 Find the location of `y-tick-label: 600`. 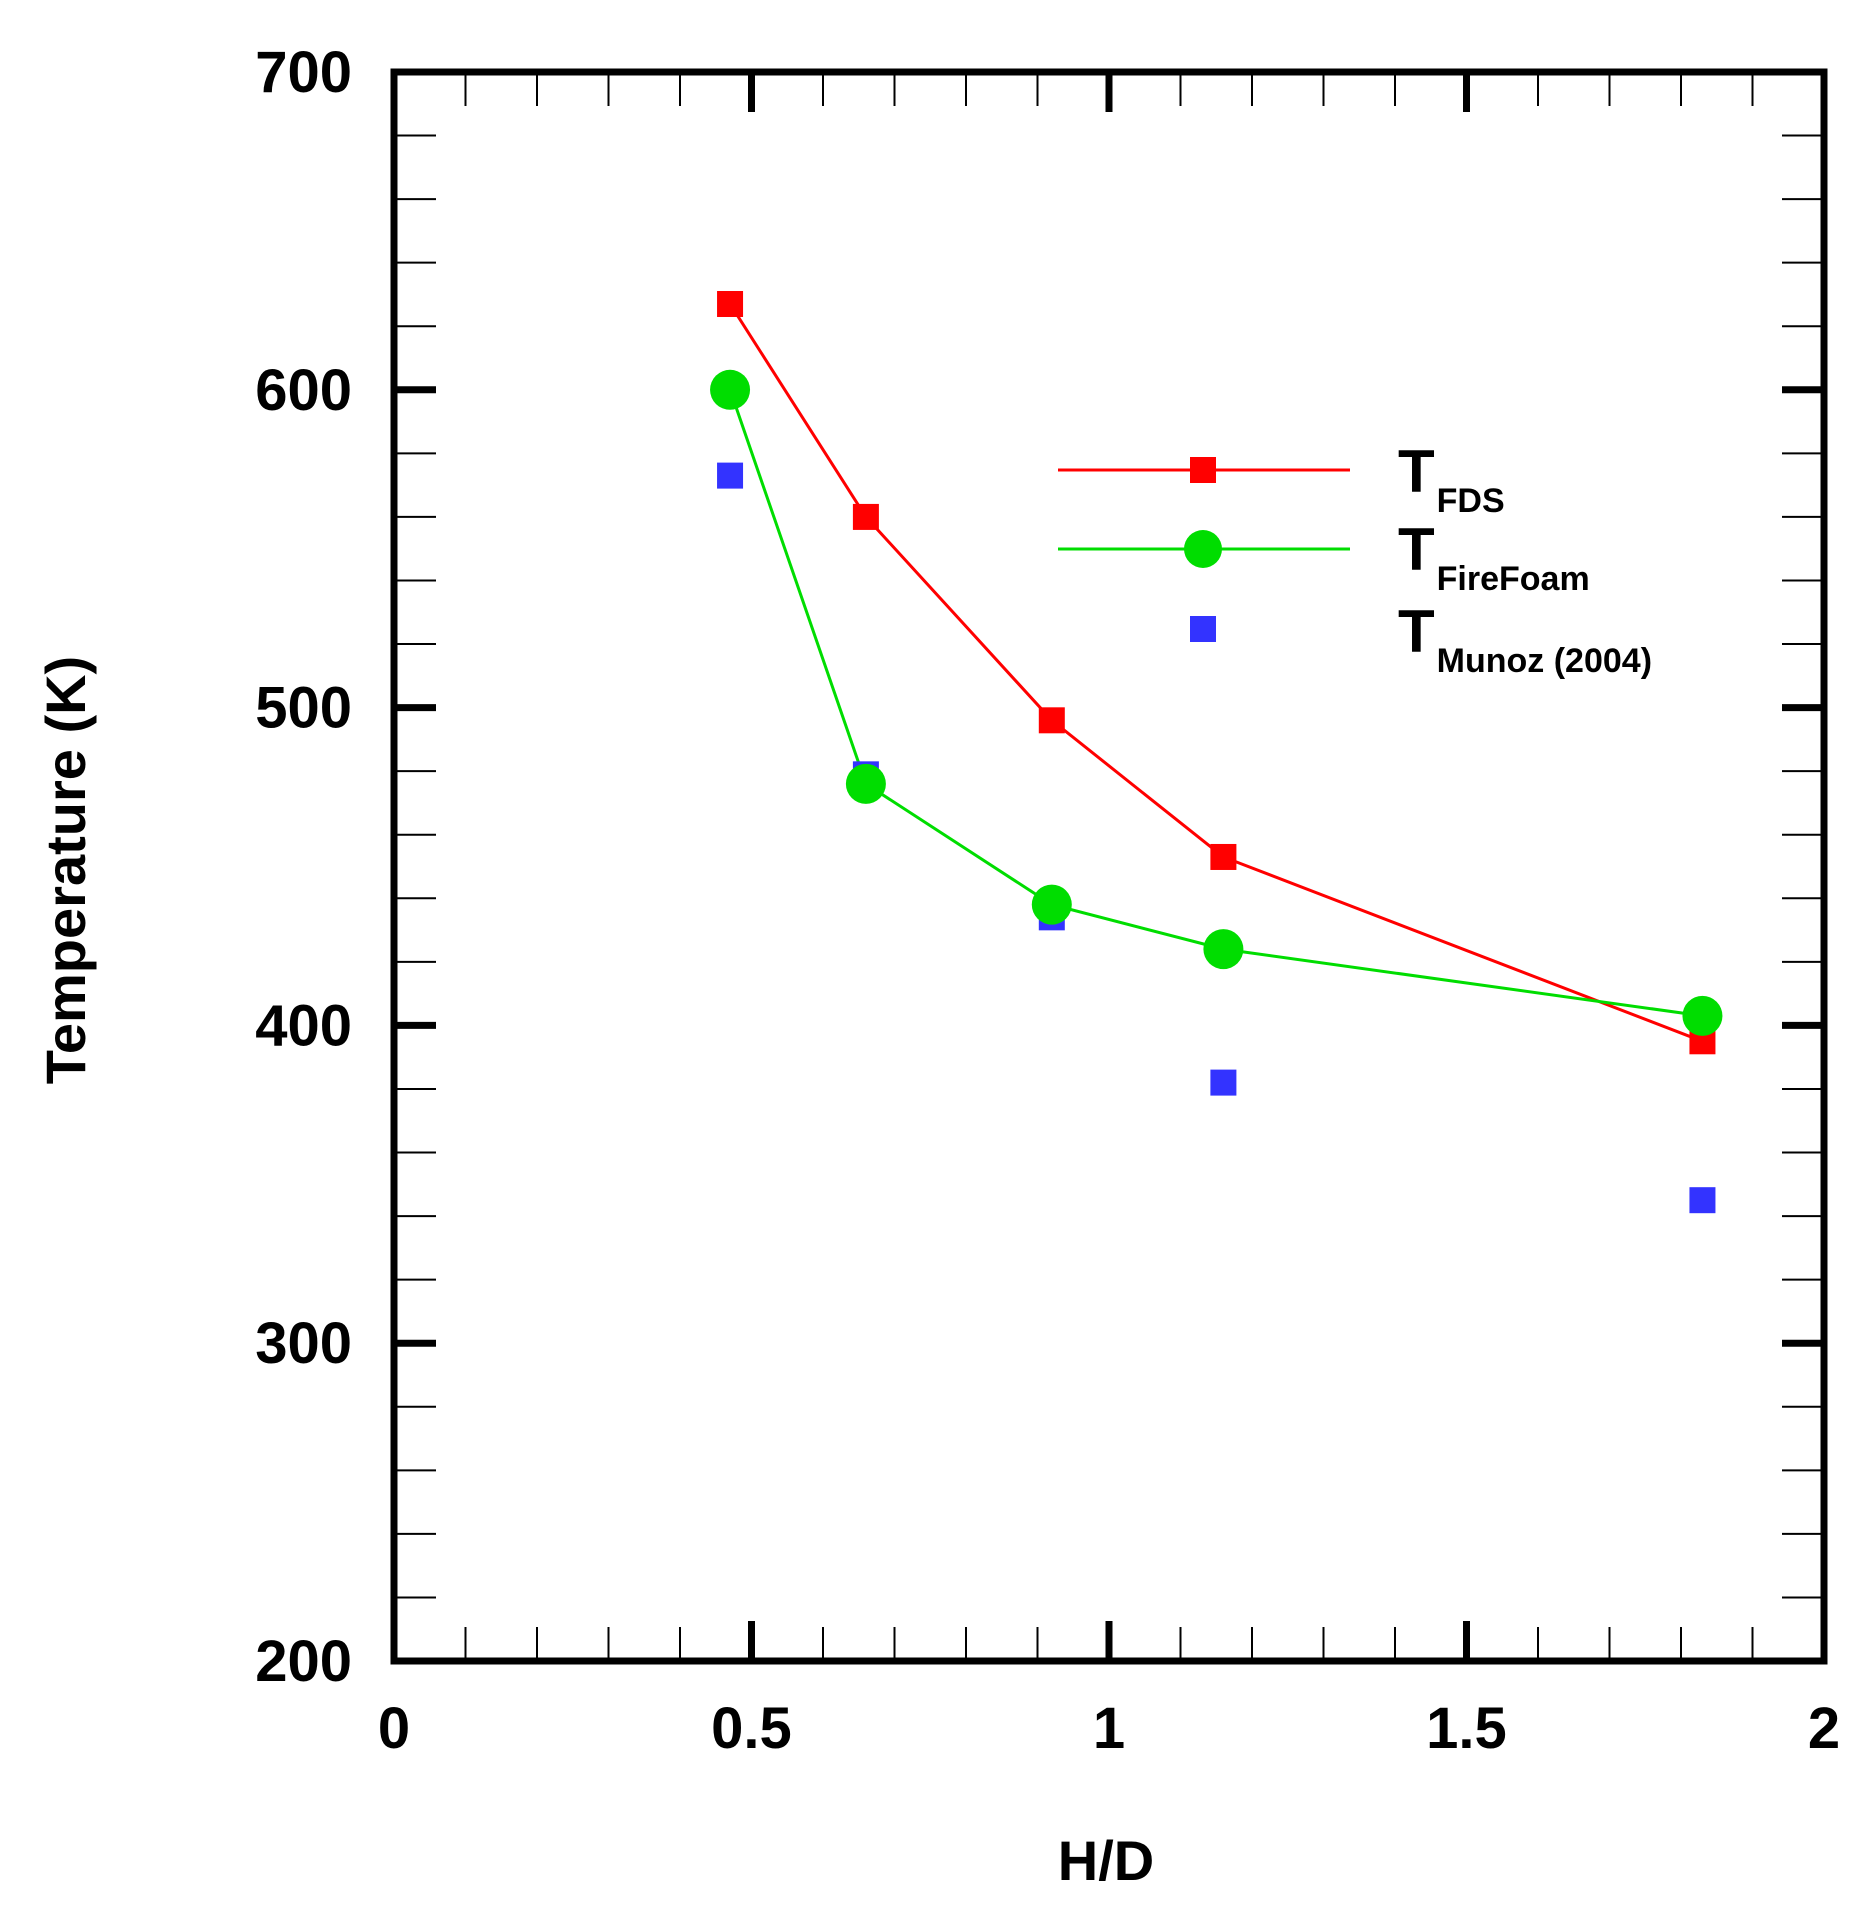

y-tick-label: 600 is located at coordinates (303, 390).